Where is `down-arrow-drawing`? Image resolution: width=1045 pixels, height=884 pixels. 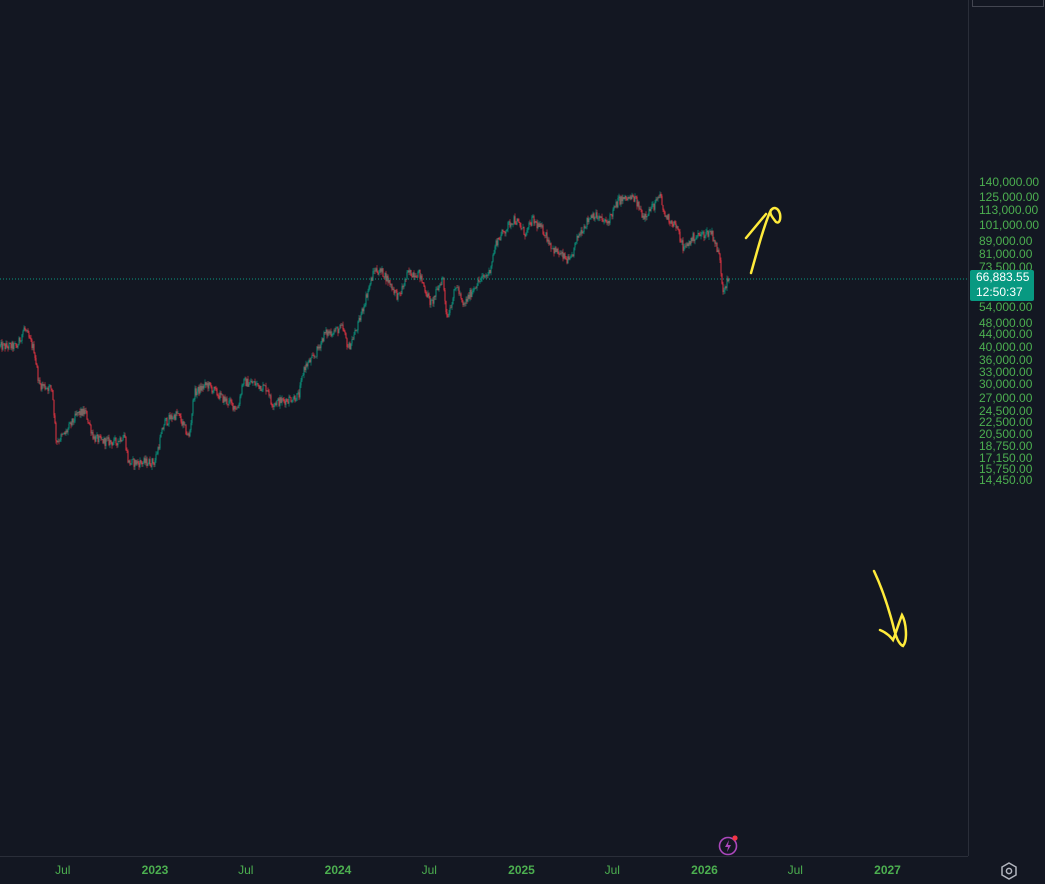 down-arrow-drawing is located at coordinates (890, 608).